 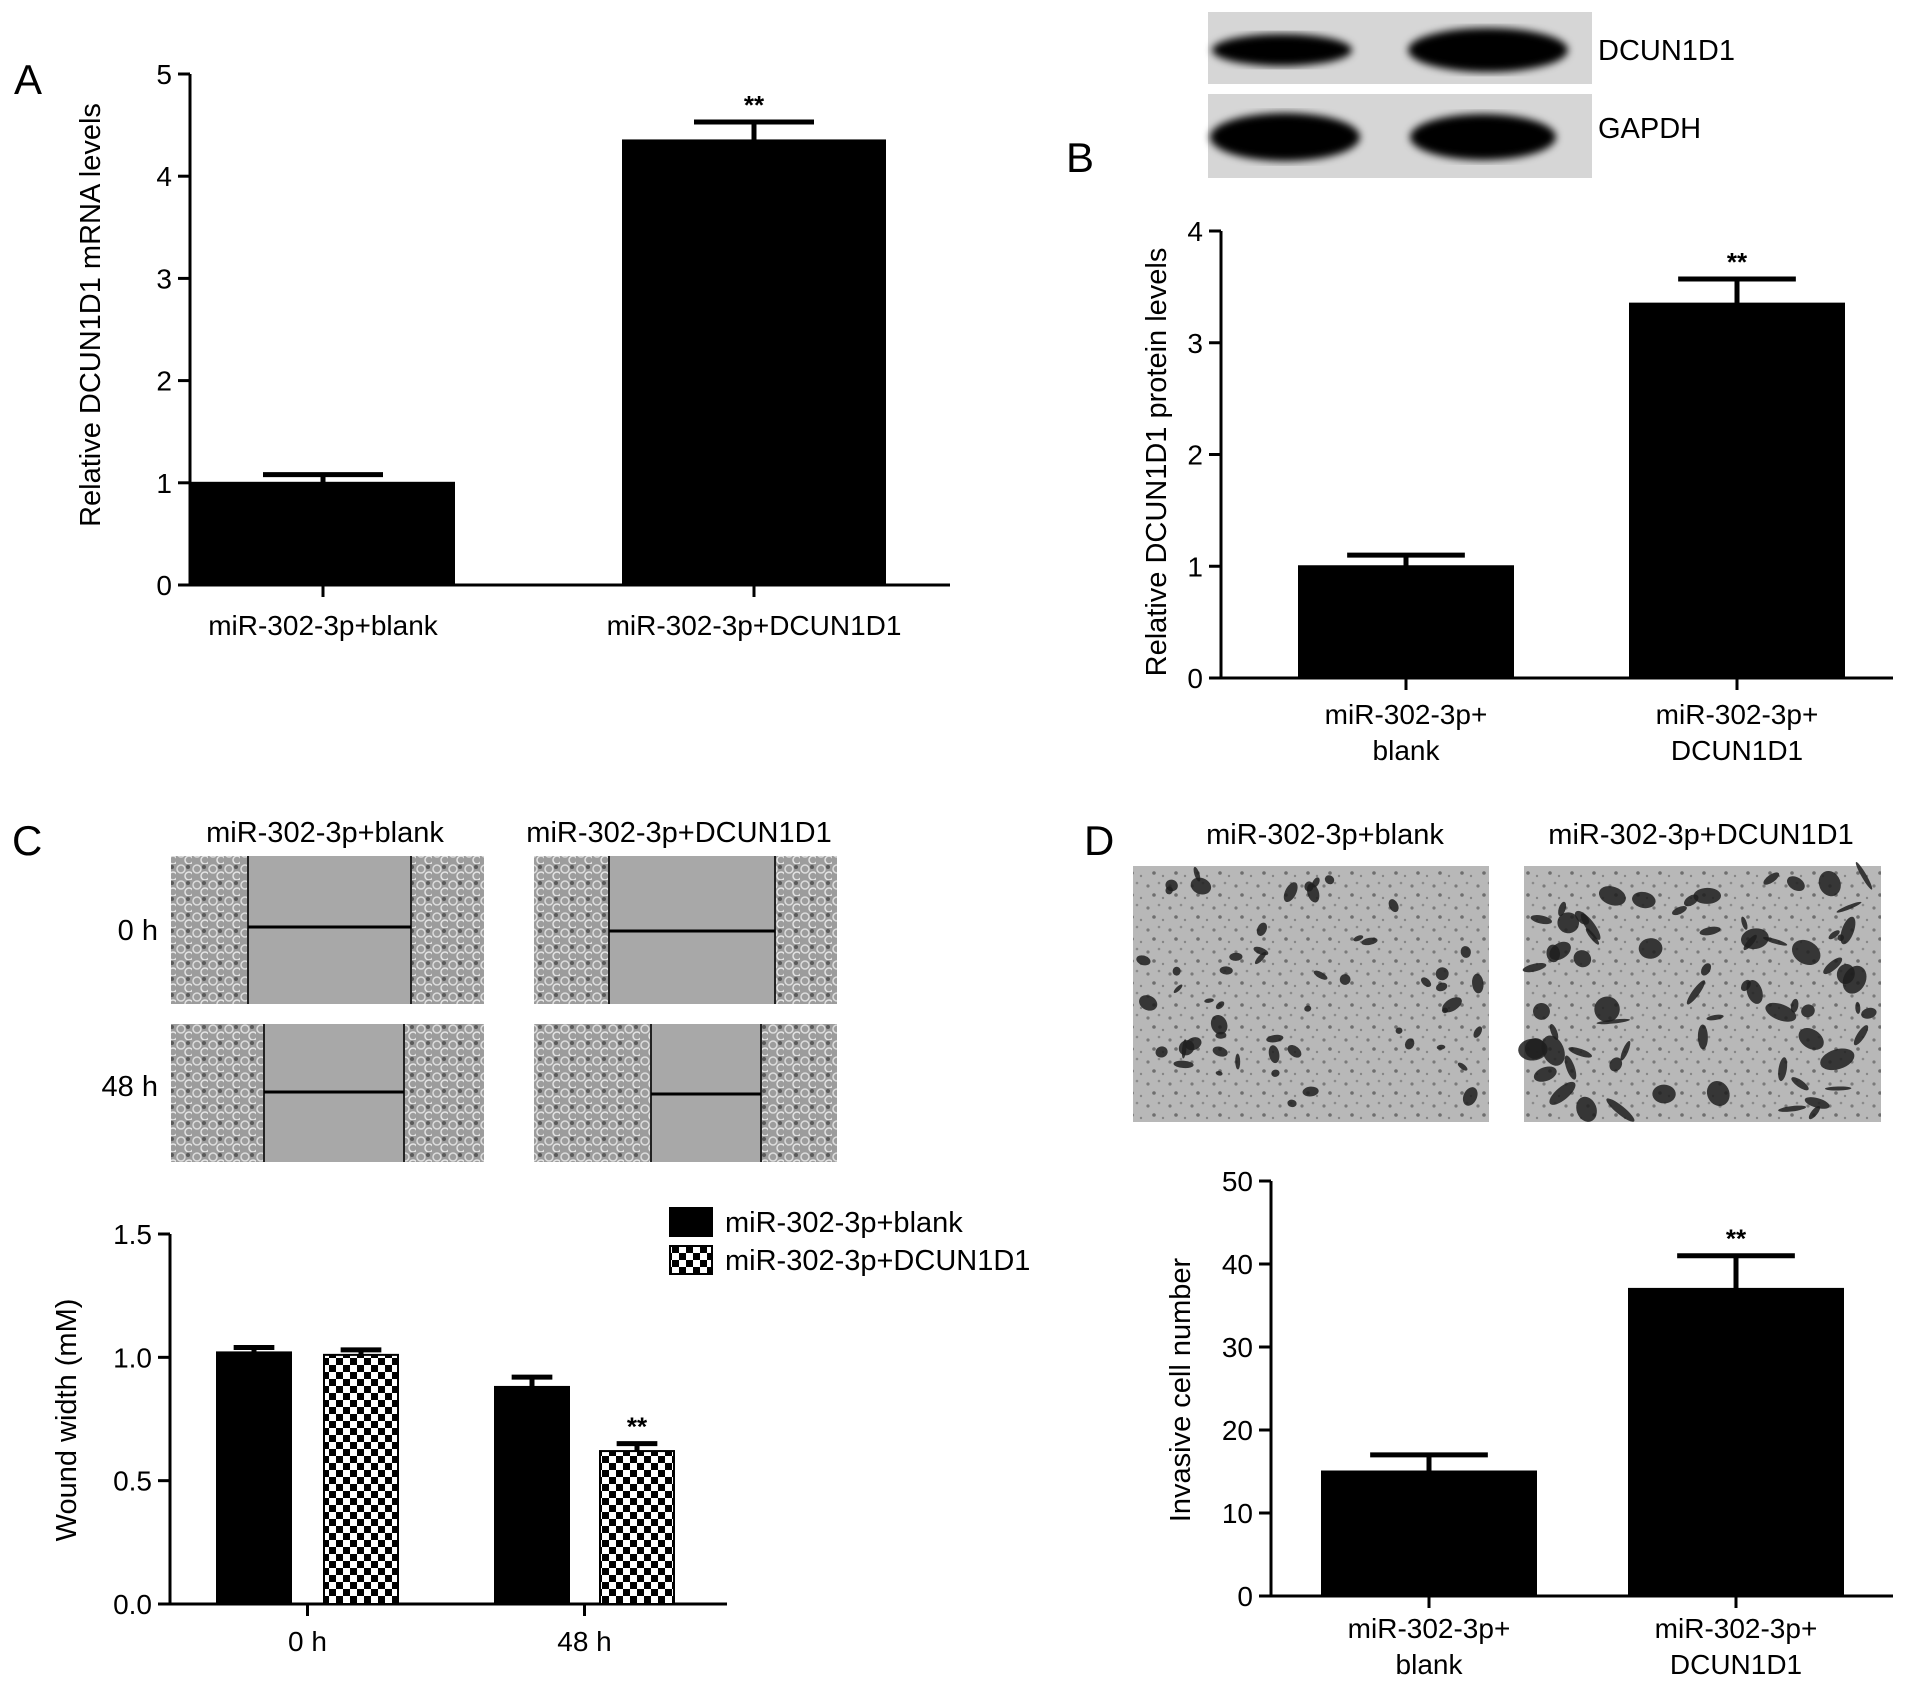 I want to click on invasion-images: miR-302-3p+blank miR-302-3p+DCUN1D1, so click(x=1507, y=970).